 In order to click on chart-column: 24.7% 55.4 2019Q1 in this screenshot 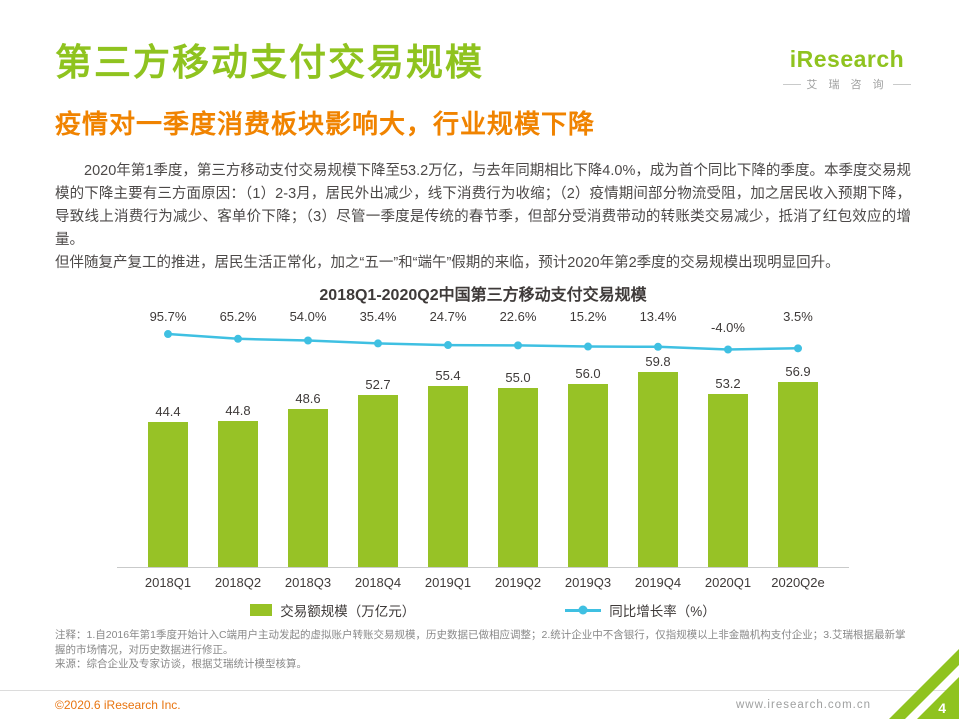, I will do `click(448, 449)`.